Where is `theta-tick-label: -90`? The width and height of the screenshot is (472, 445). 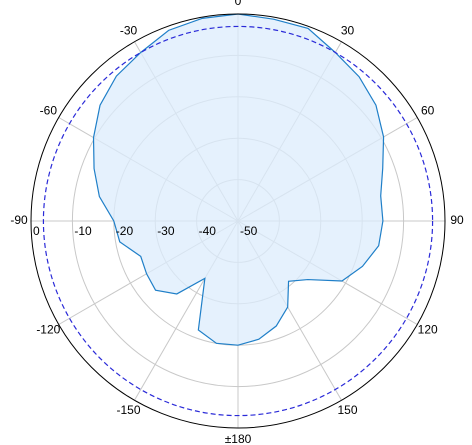 theta-tick-label: -90 is located at coordinates (19, 220).